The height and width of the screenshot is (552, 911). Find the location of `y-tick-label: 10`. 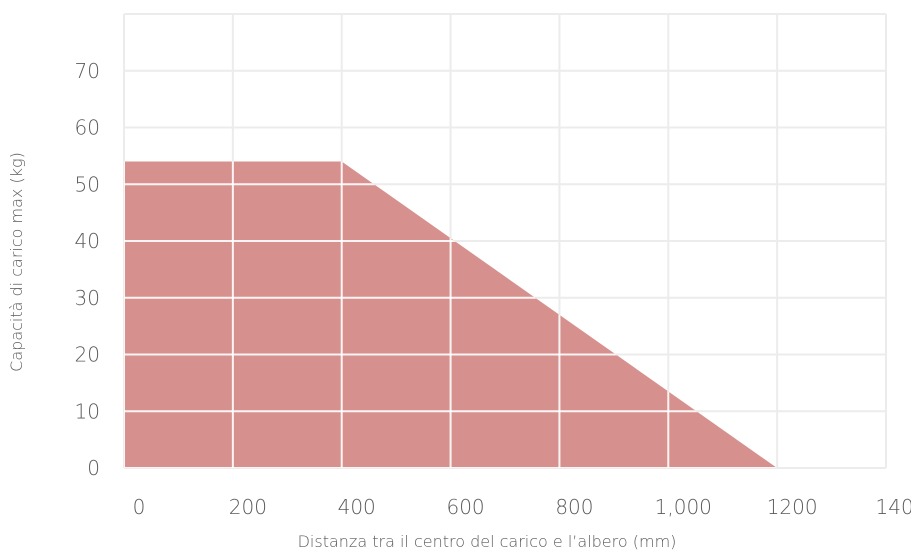

y-tick-label: 10 is located at coordinates (87, 411).